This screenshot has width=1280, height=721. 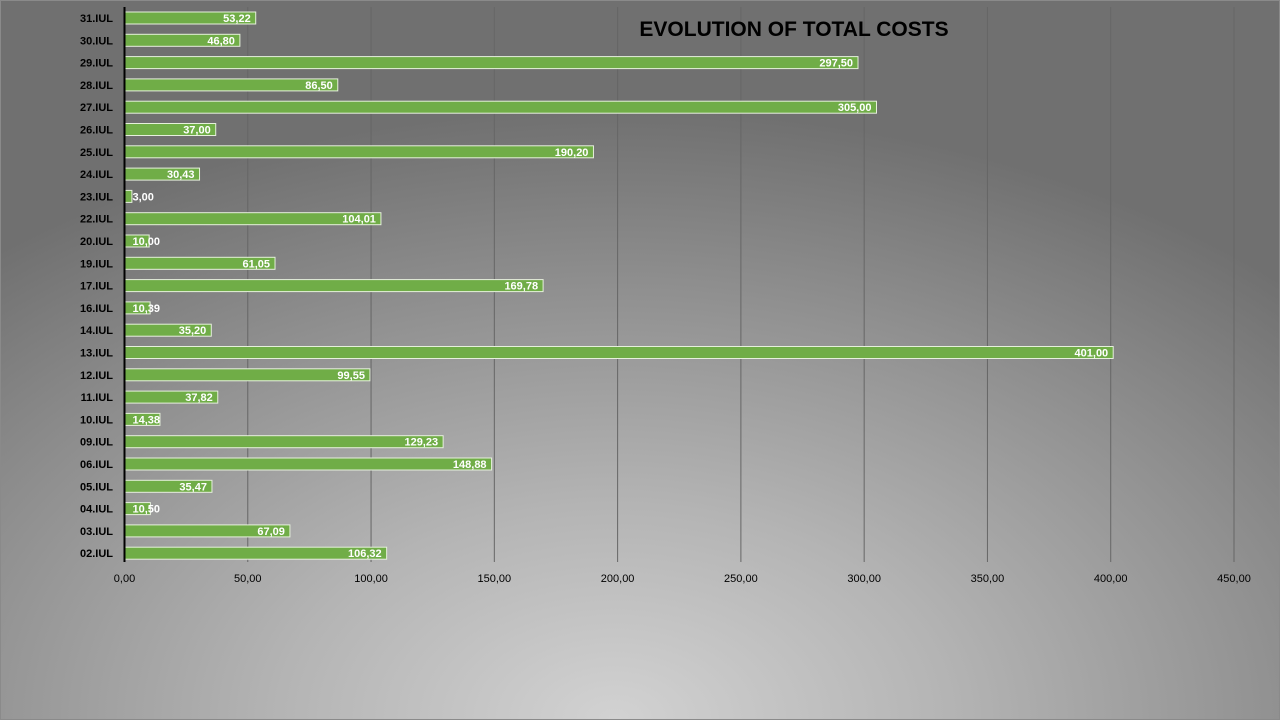 What do you see at coordinates (256, 264) in the screenshot?
I see `bar-value-label: 61,05` at bounding box center [256, 264].